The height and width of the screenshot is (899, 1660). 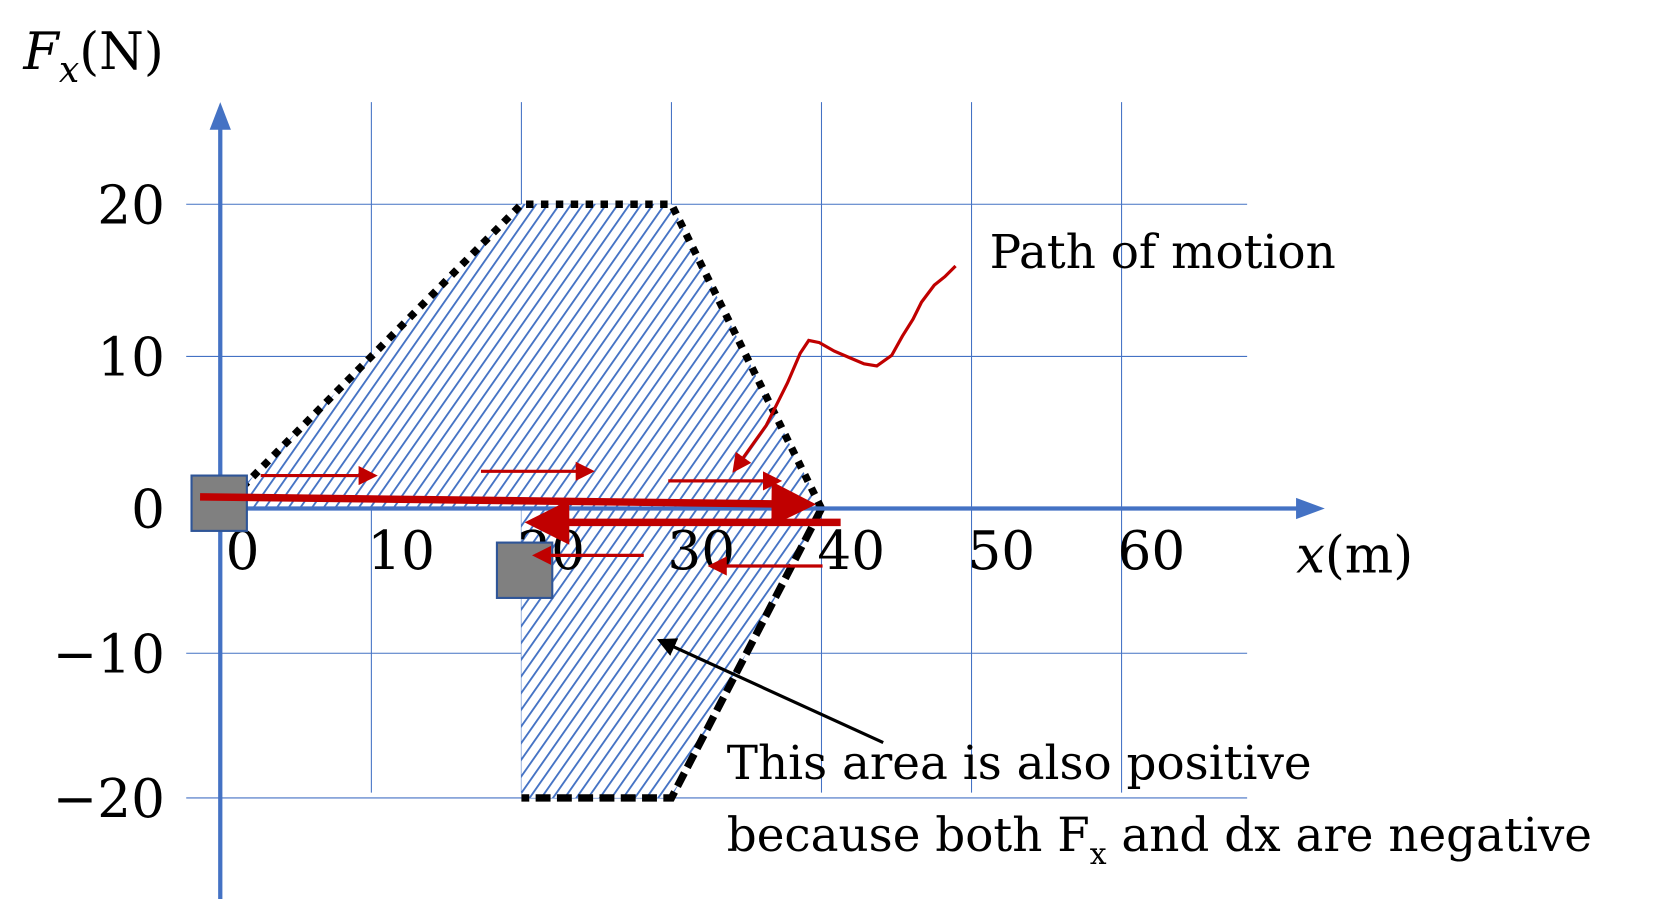 What do you see at coordinates (524, 570) in the screenshot?
I see `block-return` at bounding box center [524, 570].